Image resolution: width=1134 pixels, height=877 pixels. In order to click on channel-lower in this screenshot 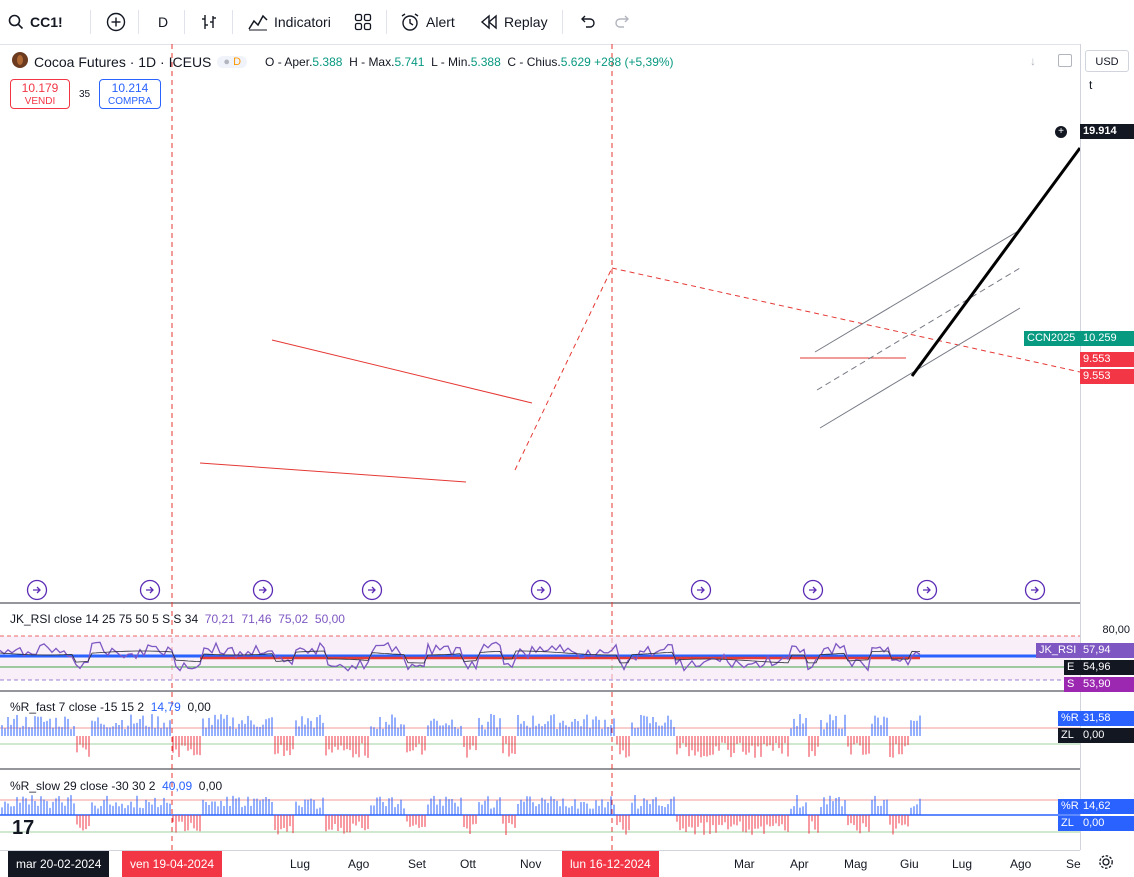, I will do `click(920, 368)`.